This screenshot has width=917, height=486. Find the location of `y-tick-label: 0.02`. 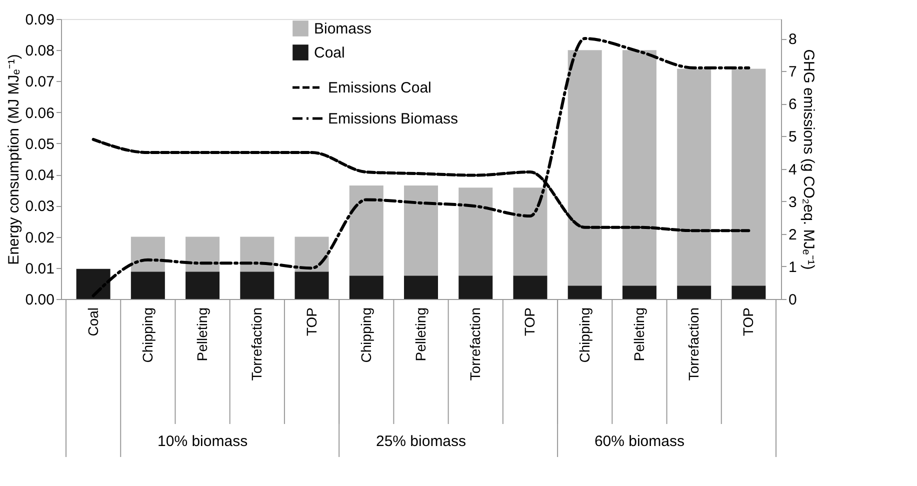

y-tick-label: 0.02 is located at coordinates (39, 237).